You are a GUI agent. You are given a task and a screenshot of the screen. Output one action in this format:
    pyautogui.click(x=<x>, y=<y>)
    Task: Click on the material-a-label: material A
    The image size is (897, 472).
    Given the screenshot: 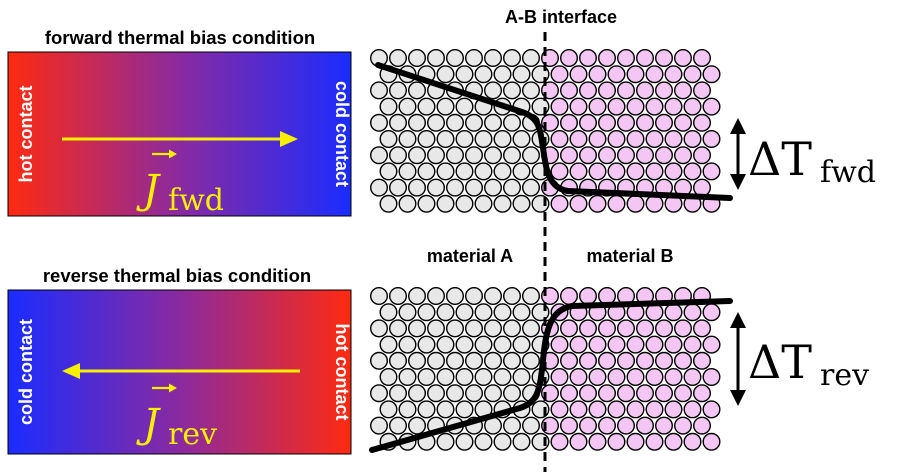 What is the action you would take?
    pyautogui.click(x=470, y=256)
    